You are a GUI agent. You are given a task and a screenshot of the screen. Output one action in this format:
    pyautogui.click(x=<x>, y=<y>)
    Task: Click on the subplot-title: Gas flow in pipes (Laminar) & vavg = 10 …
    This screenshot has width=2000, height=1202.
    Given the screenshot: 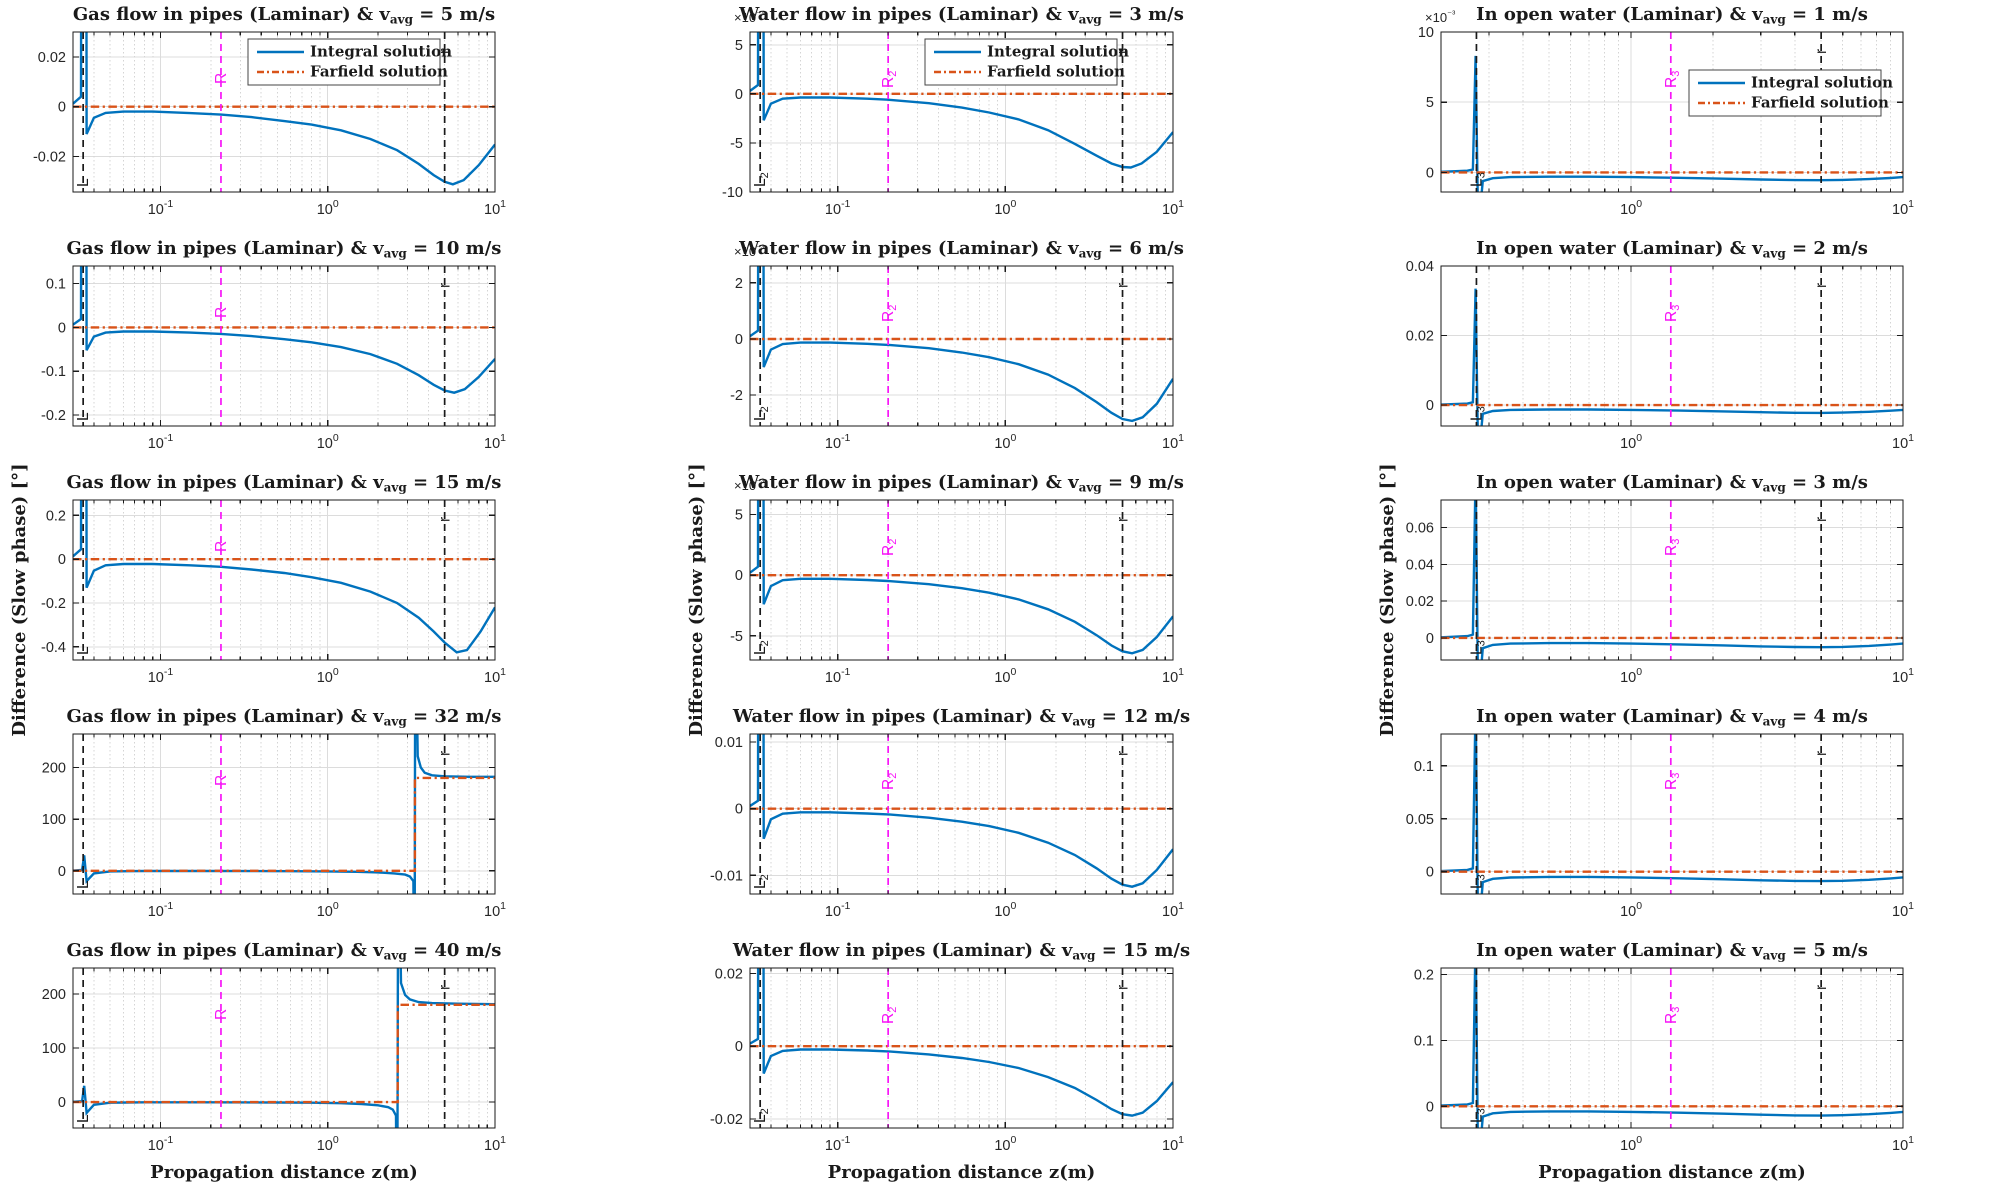 What is the action you would take?
    pyautogui.click(x=284, y=249)
    